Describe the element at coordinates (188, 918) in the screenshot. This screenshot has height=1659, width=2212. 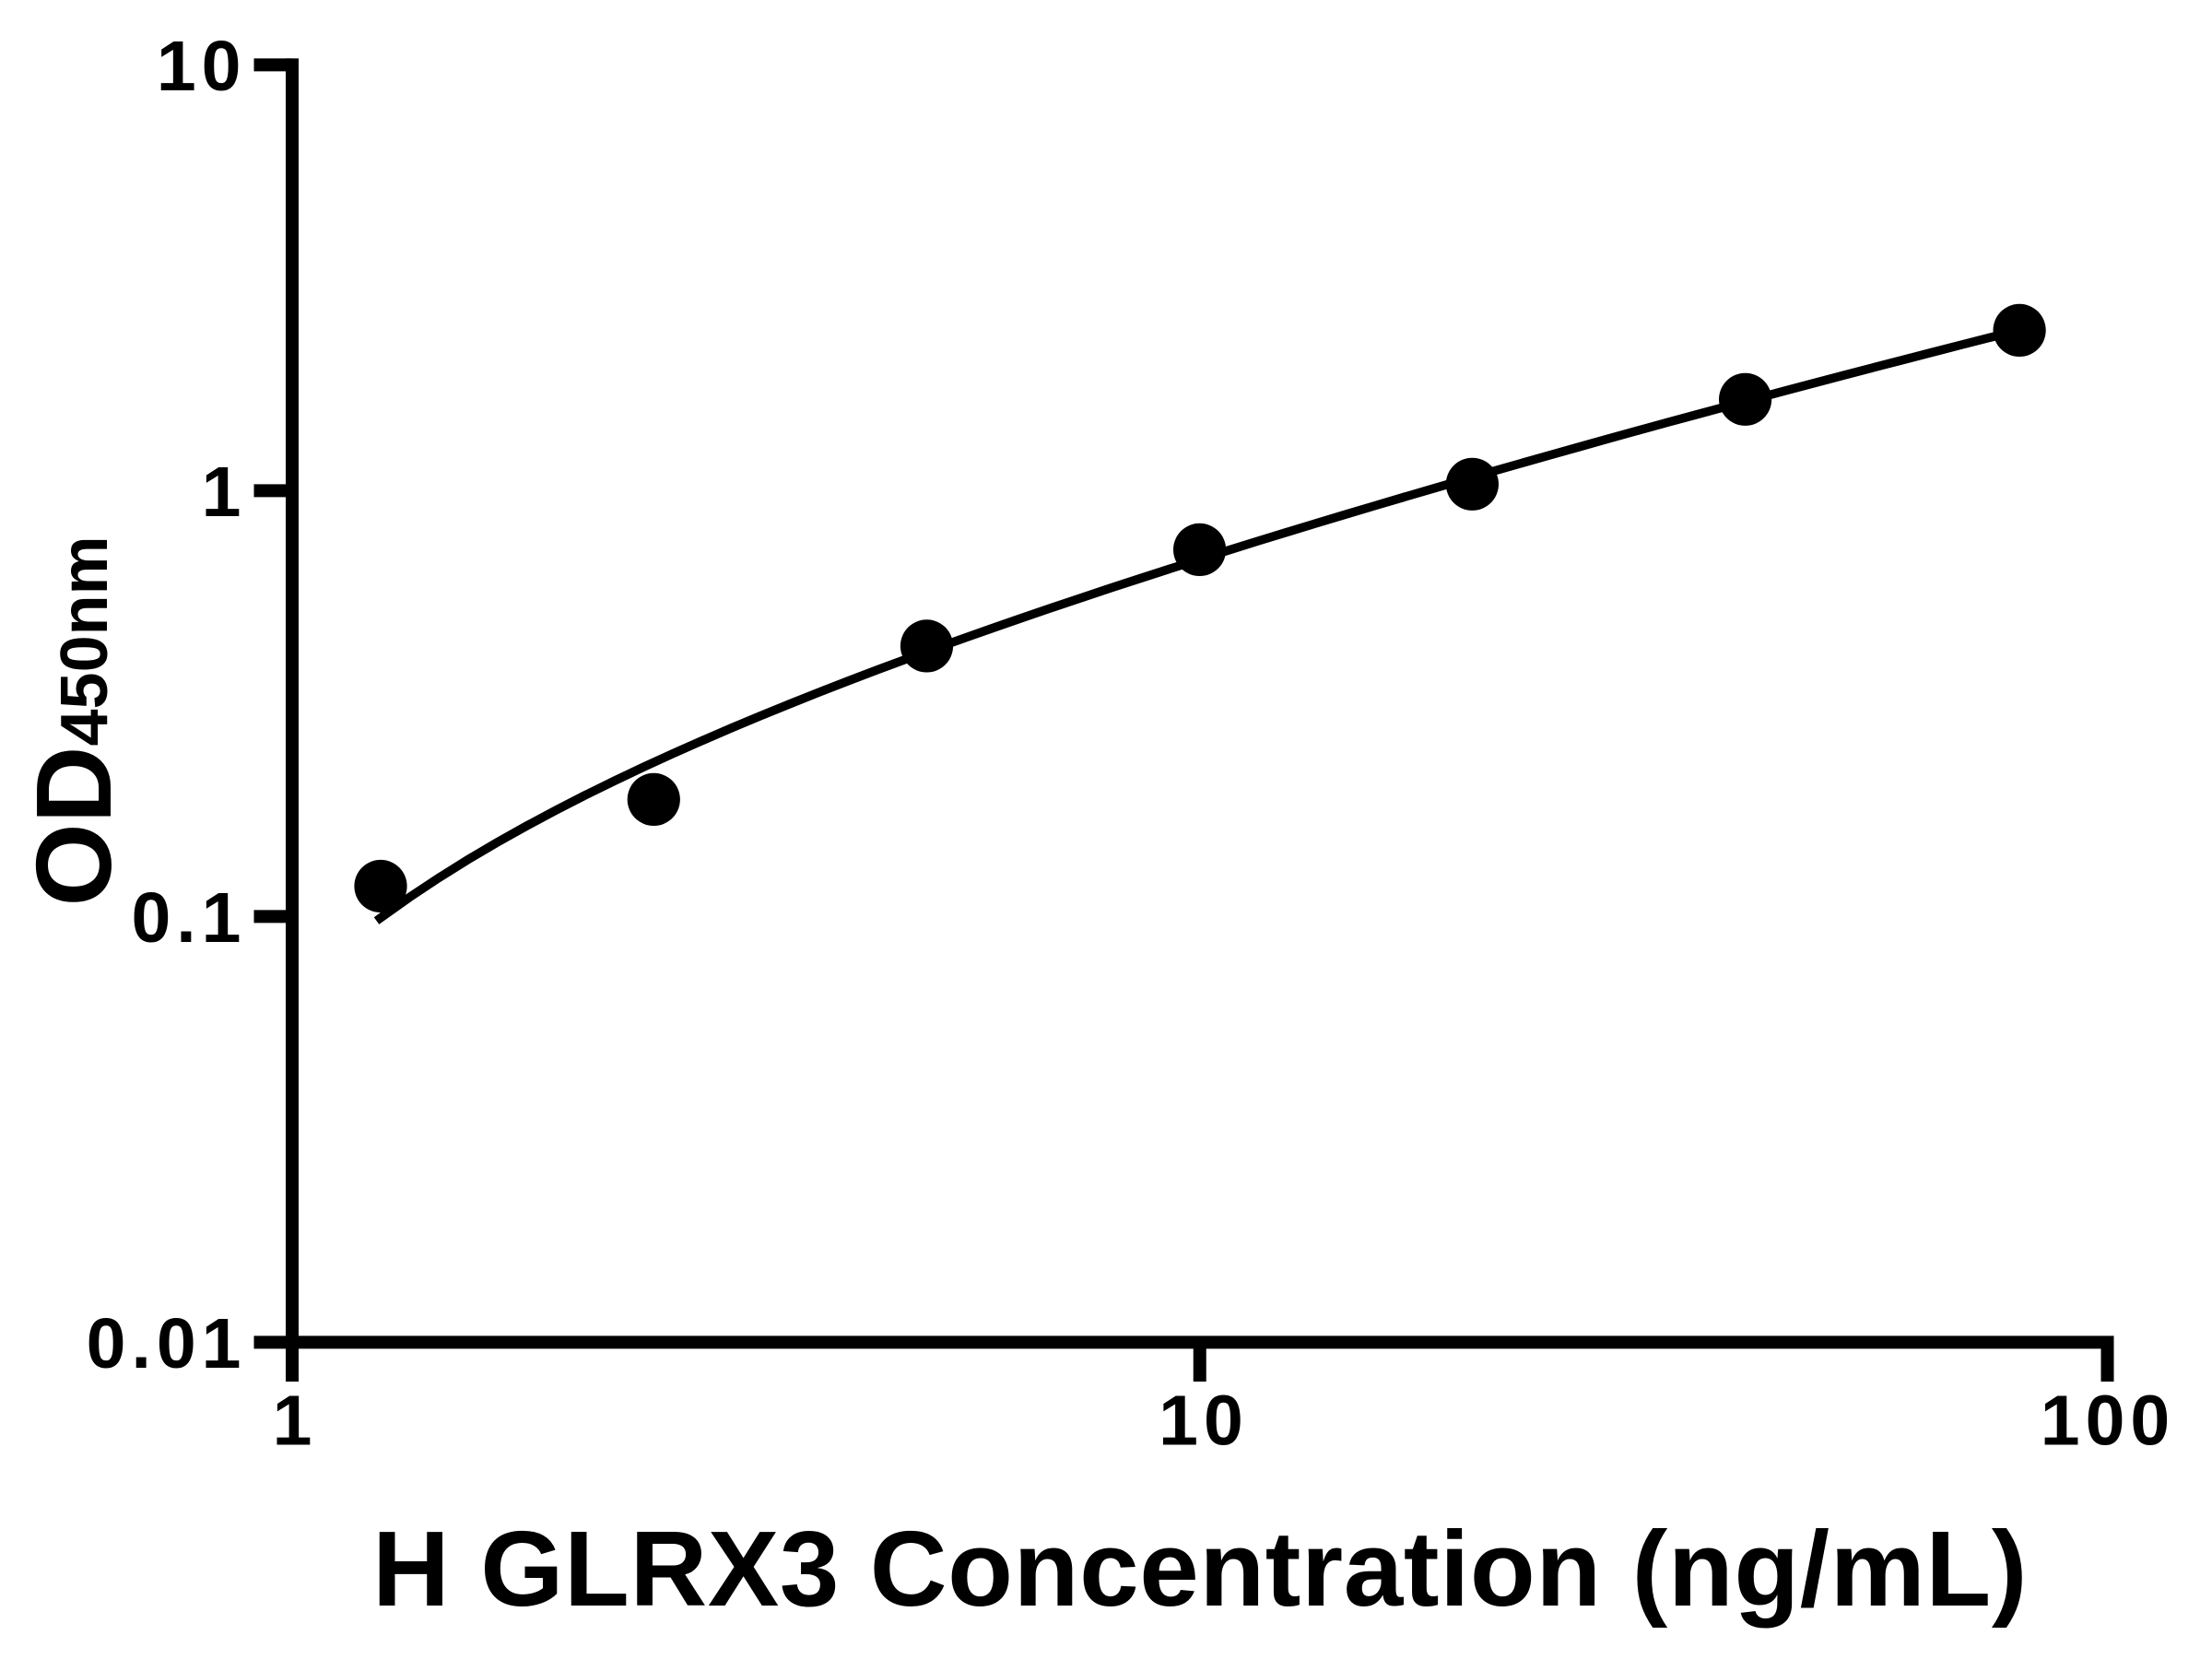
I see `svg-text: 0.1` at that location.